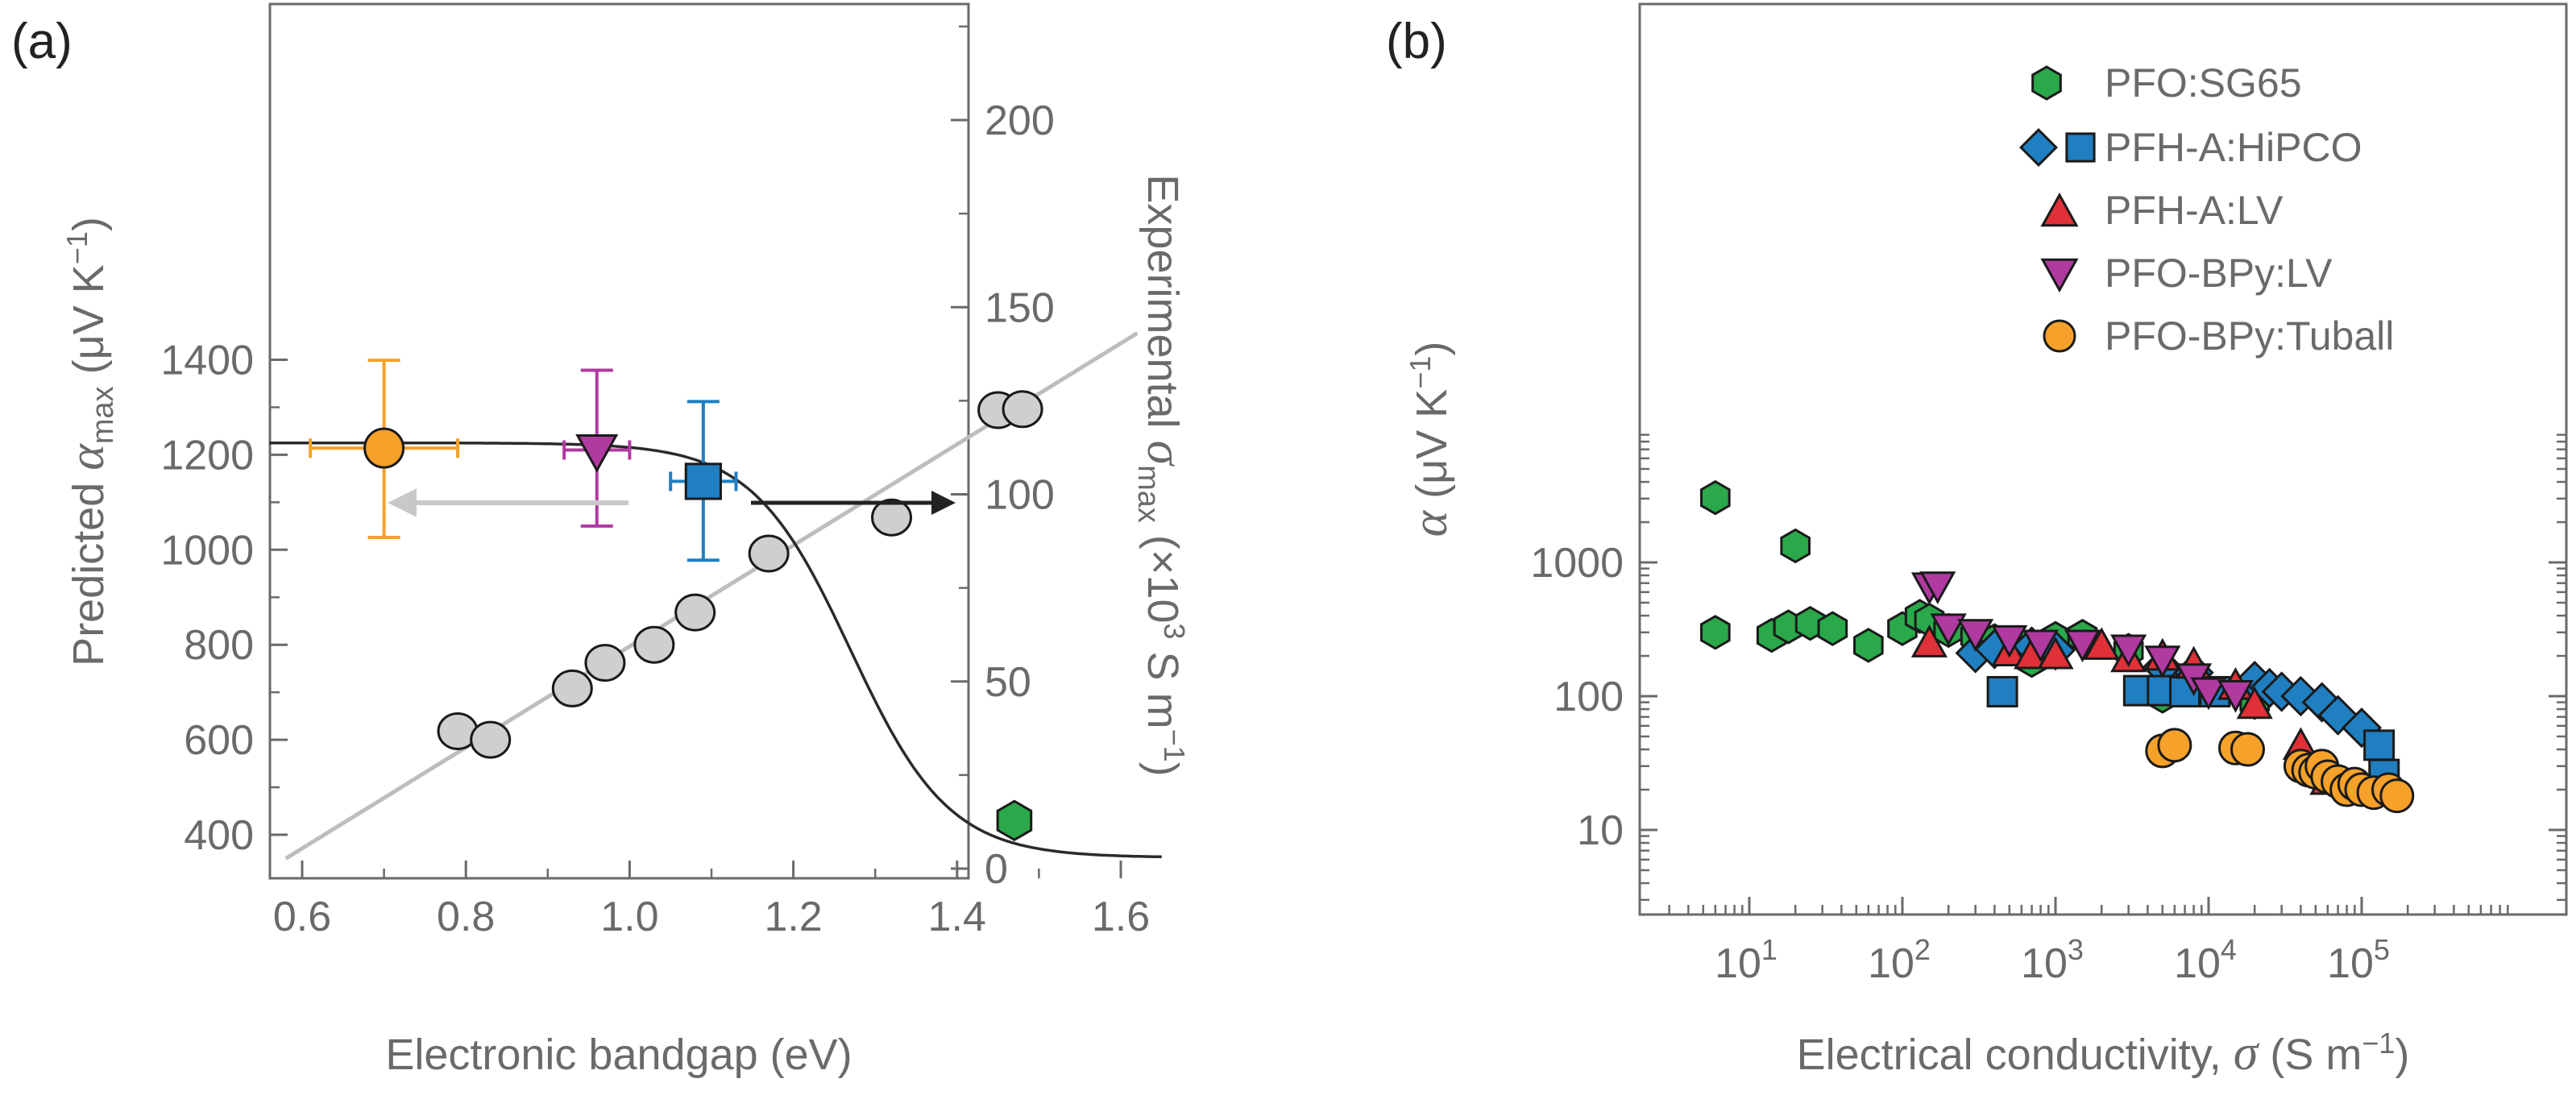 The image size is (2576, 1120). I want to click on series-pfo-bpy-lv, so click(2082, 642).